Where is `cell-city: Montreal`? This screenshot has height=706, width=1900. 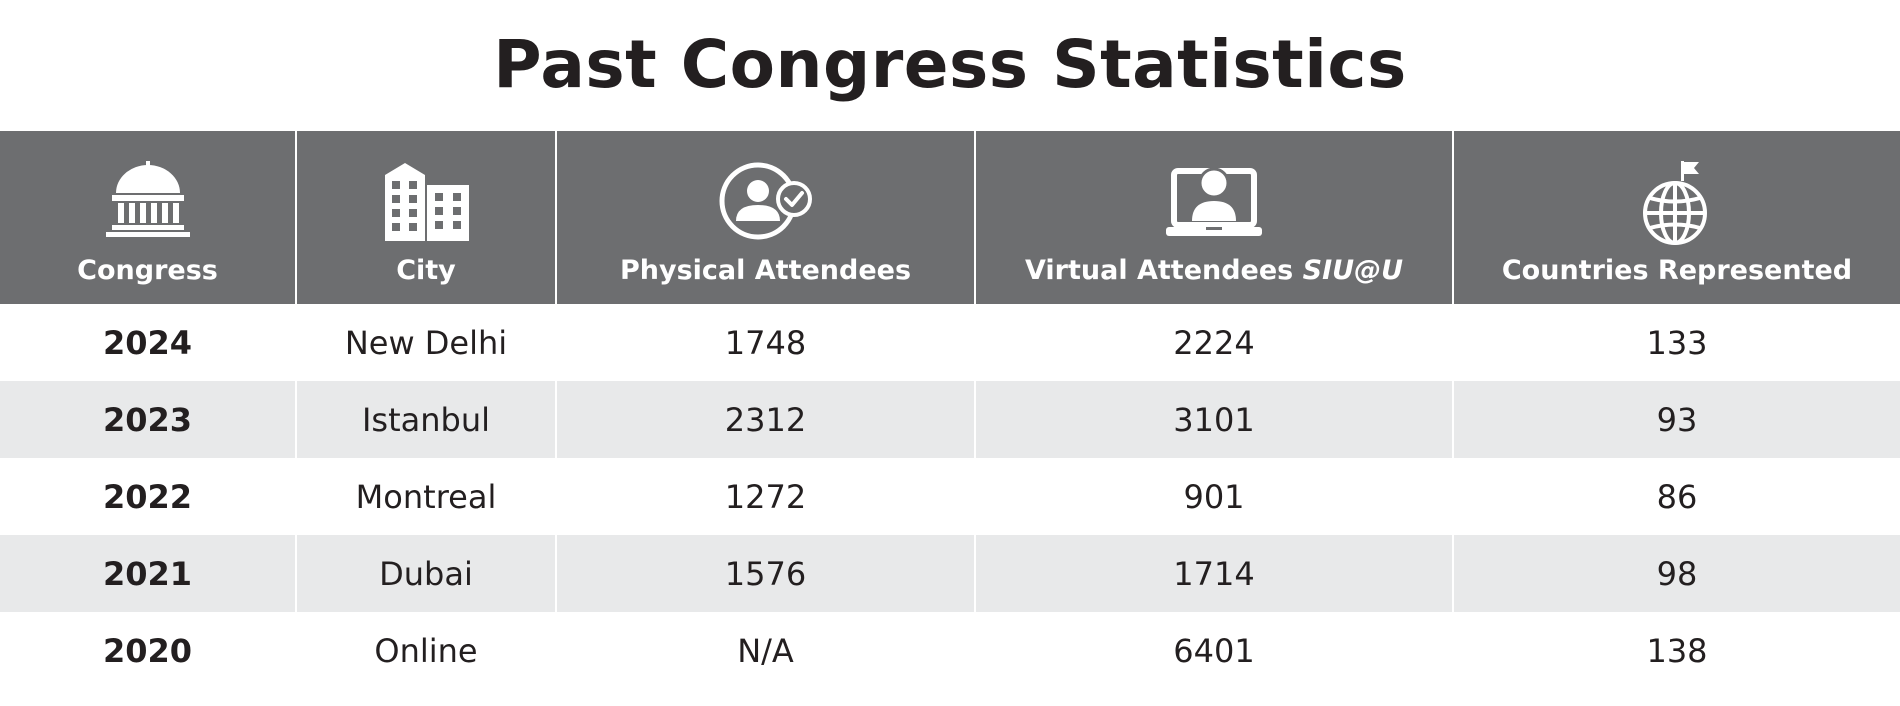
cell-city: Montreal is located at coordinates (427, 496).